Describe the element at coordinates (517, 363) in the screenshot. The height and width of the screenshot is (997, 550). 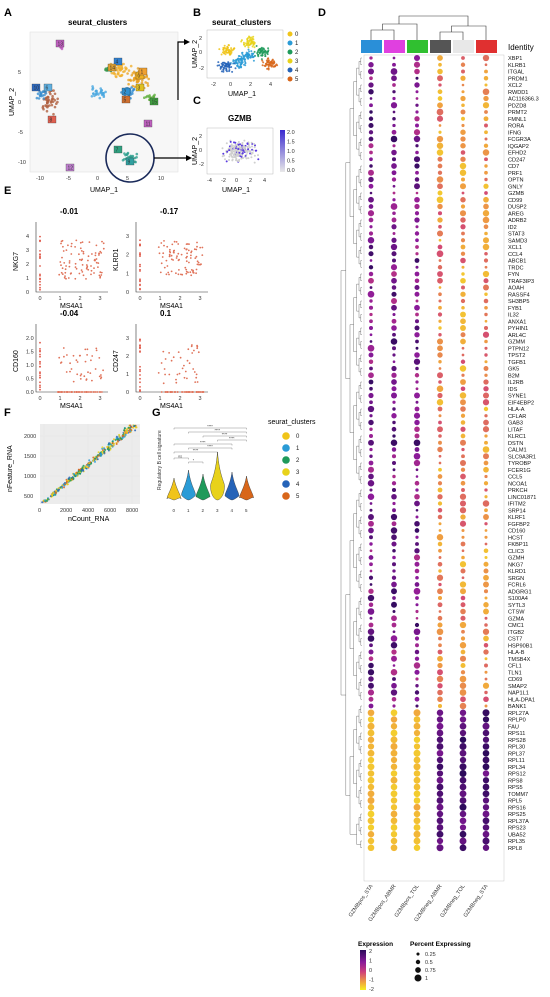
I see `panel-d-gene-label: TGFB1` at that location.